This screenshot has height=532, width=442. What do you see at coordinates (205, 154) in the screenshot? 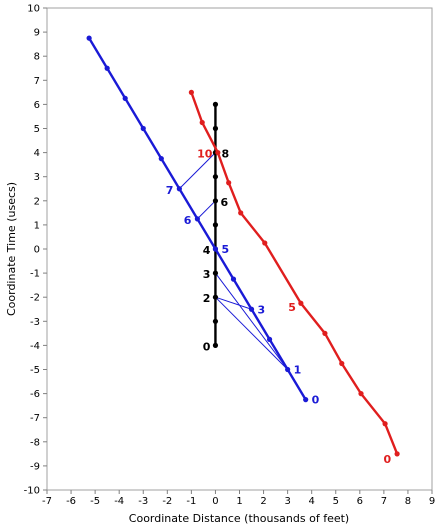
I see `point-label: 10` at bounding box center [205, 154].